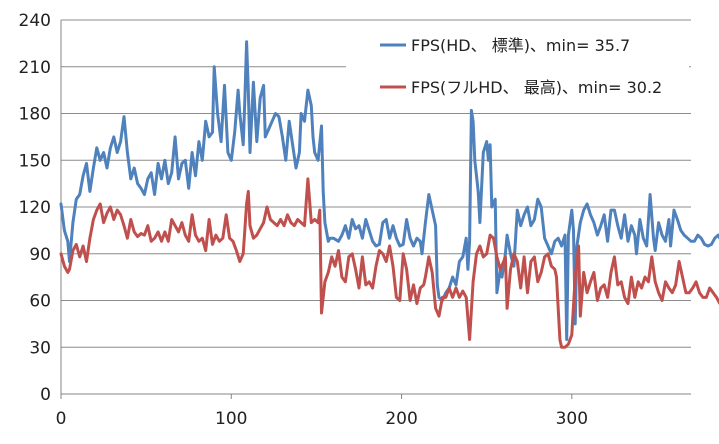 The width and height of the screenshot is (719, 444). Describe the element at coordinates (40, 255) in the screenshot. I see `y-tick-label: 90` at that location.